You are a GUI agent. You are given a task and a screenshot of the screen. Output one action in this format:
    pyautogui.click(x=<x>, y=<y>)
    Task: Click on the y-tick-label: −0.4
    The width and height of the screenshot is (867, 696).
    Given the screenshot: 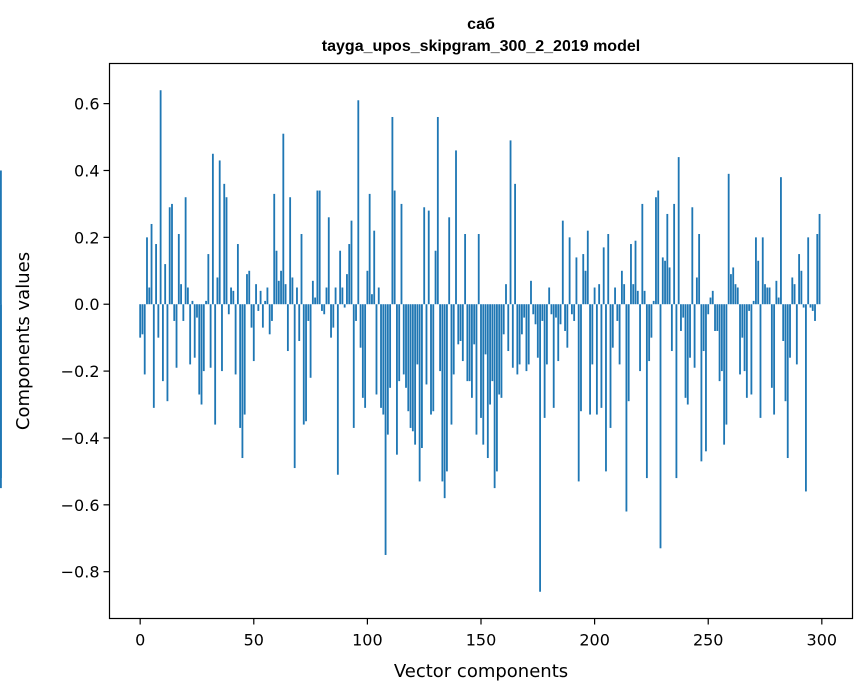 What is the action you would take?
    pyautogui.click(x=80, y=438)
    